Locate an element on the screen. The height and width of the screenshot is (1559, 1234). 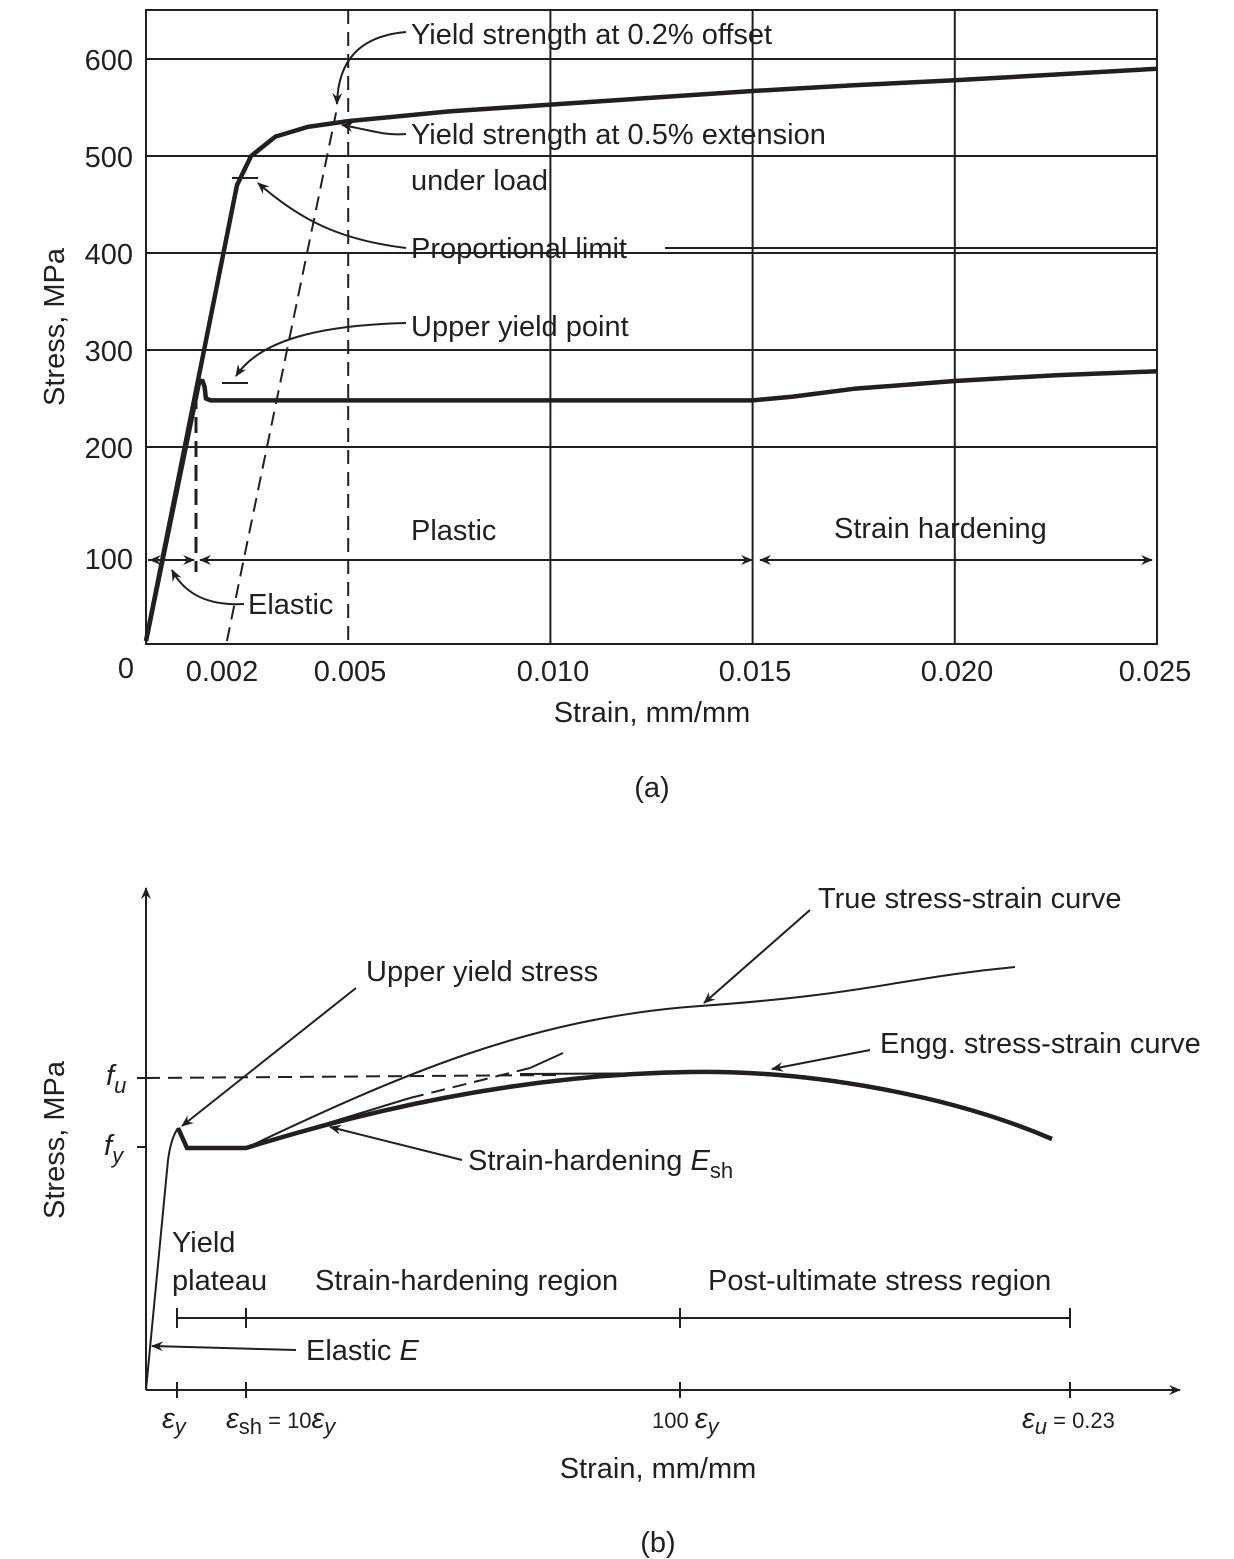
engg-stress-strain-curve is located at coordinates (614, 1110).